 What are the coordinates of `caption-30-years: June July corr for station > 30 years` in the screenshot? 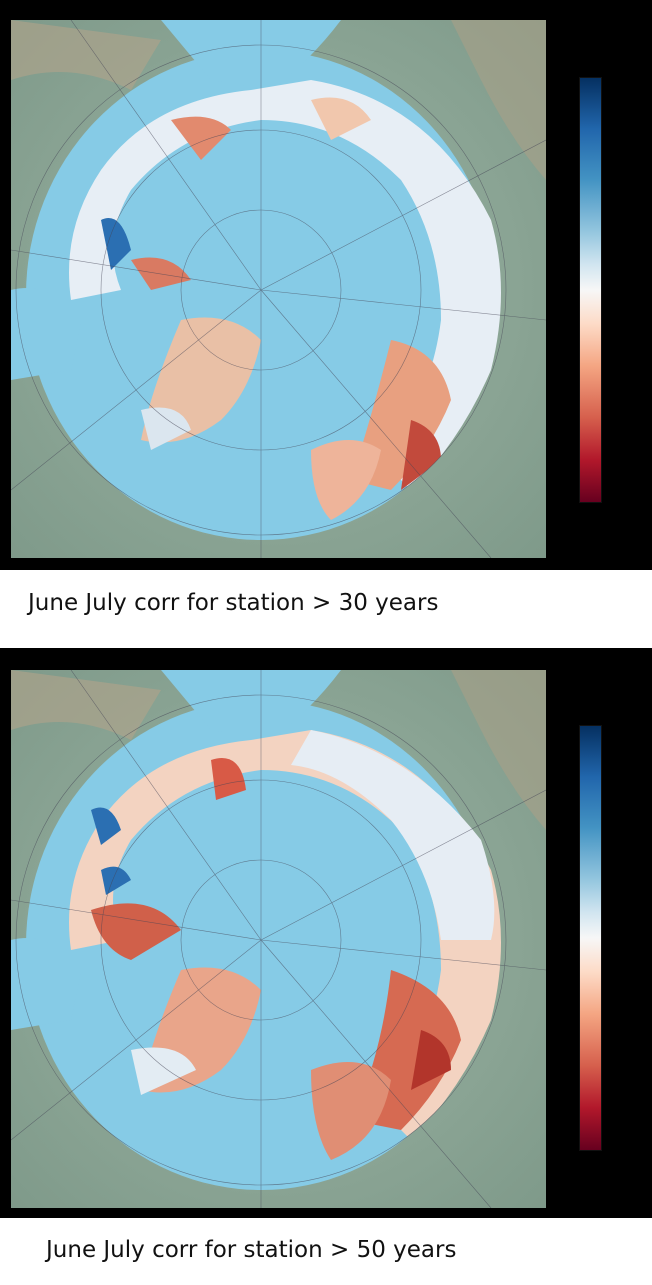 It's located at (233, 603).